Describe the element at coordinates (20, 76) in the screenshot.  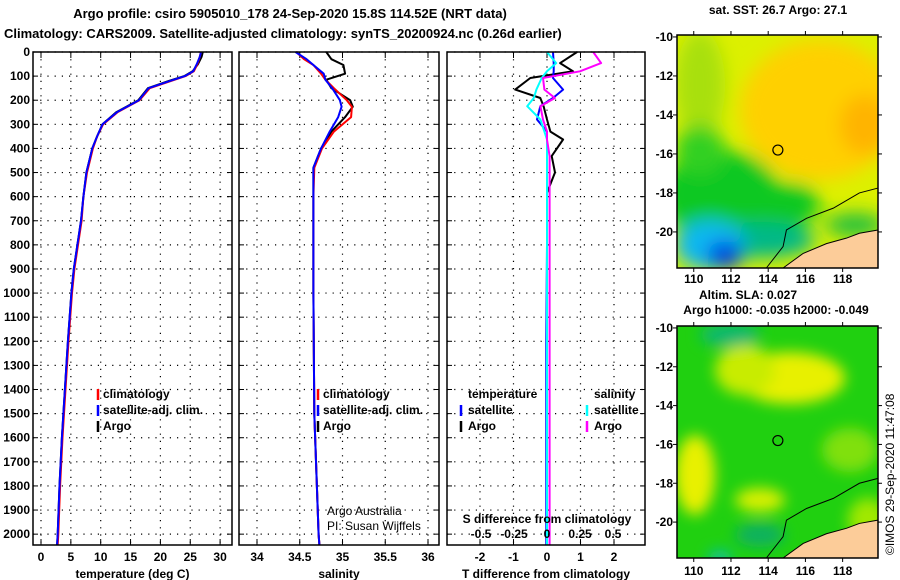
I see `y-tick-label: 100` at that location.